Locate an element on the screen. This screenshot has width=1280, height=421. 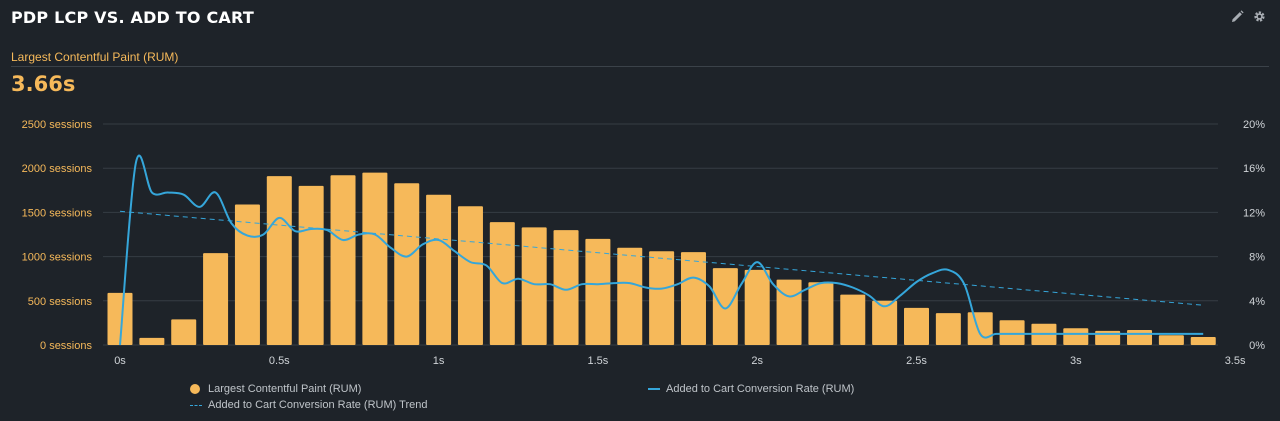
x-tick-label: 2.5s is located at coordinates (916, 361).